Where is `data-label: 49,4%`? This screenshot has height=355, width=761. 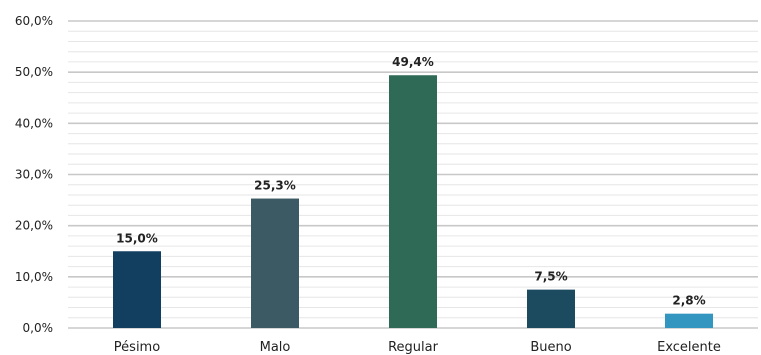
data-label: 49,4% is located at coordinates (413, 62).